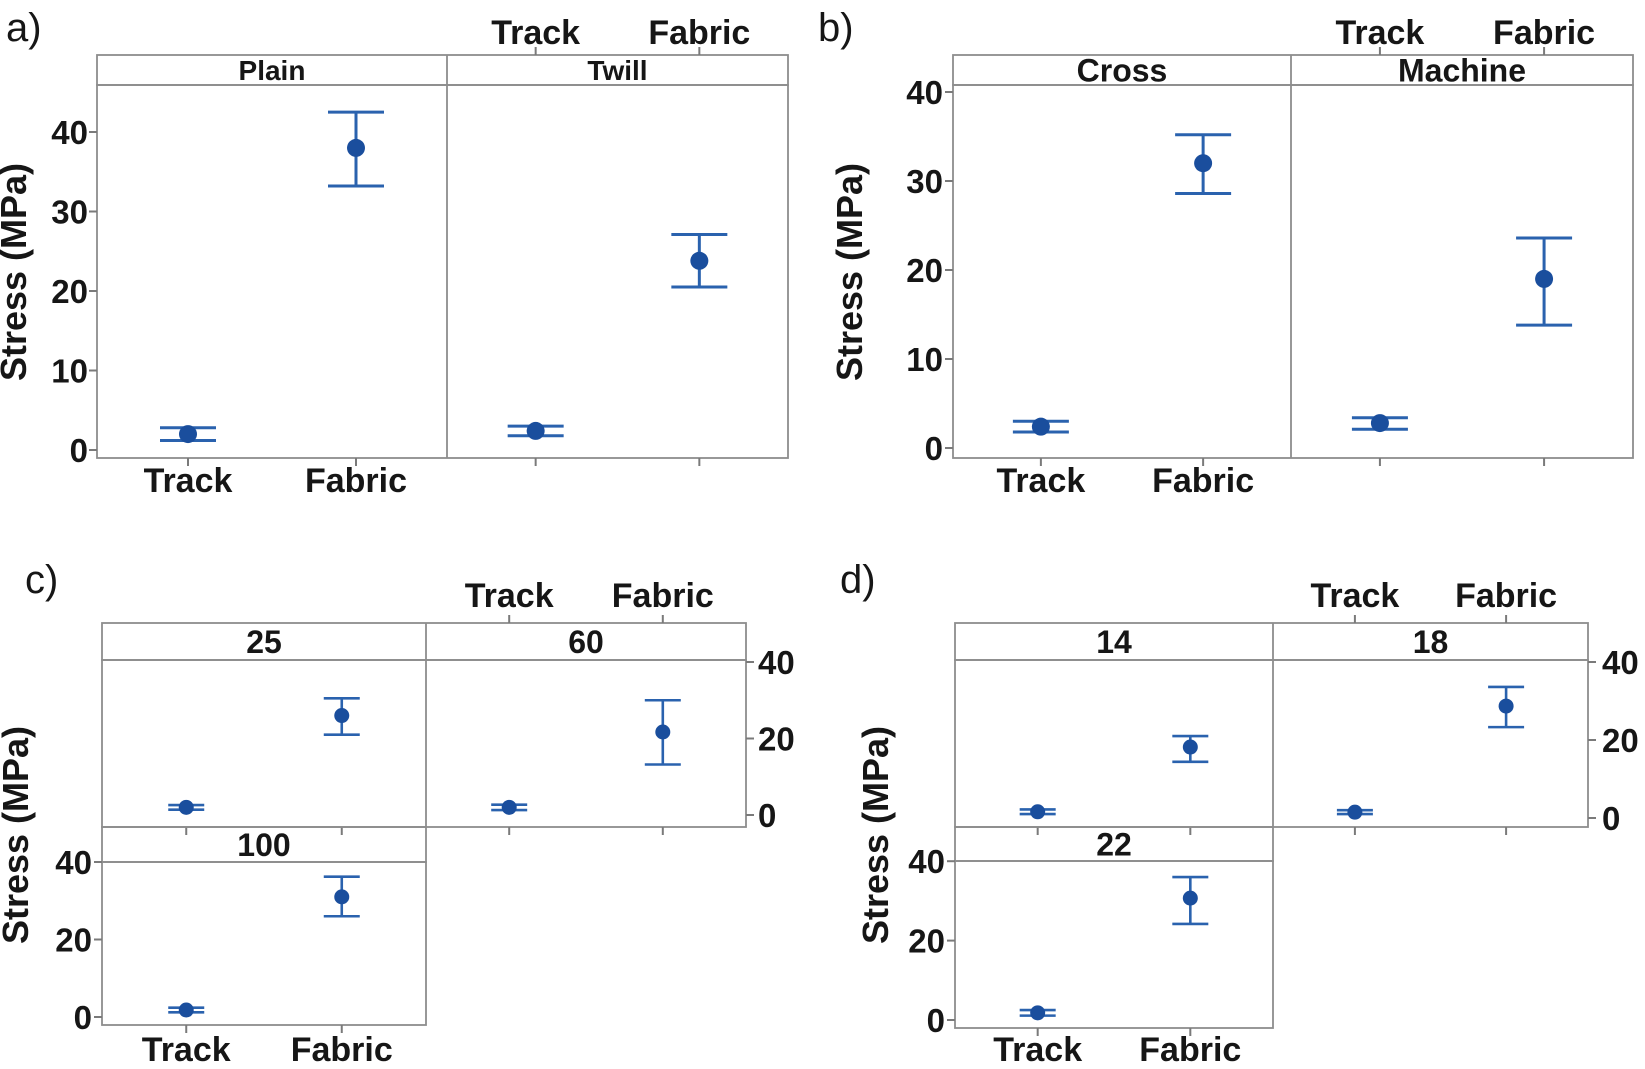 This screenshot has width=1645, height=1069. I want to click on interval-Cross-Track, so click(1040, 426).